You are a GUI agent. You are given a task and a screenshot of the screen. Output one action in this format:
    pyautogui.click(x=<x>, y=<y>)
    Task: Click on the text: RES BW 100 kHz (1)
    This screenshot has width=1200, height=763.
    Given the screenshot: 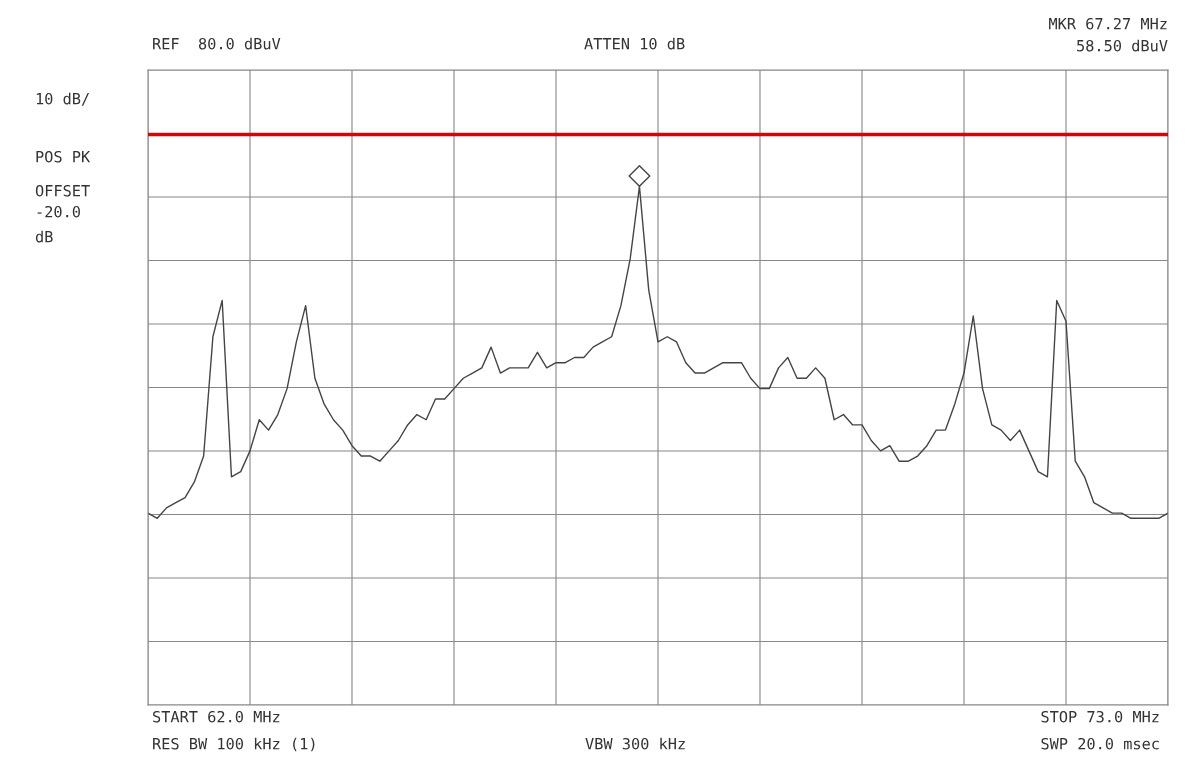 What is the action you would take?
    pyautogui.click(x=234, y=744)
    